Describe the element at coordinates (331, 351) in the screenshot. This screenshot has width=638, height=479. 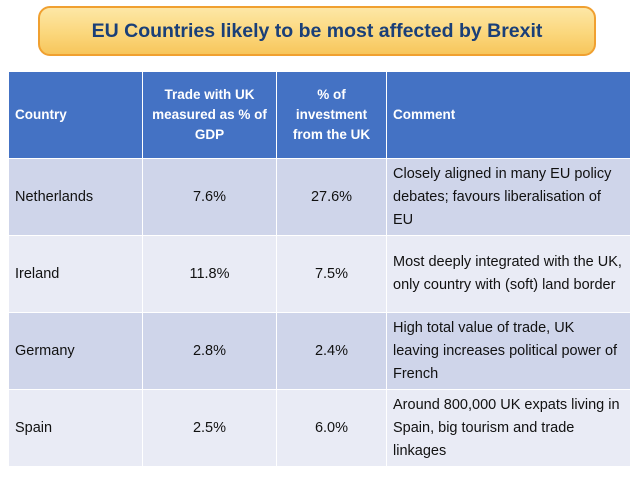
I see `cell-investment: 2.4%` at that location.